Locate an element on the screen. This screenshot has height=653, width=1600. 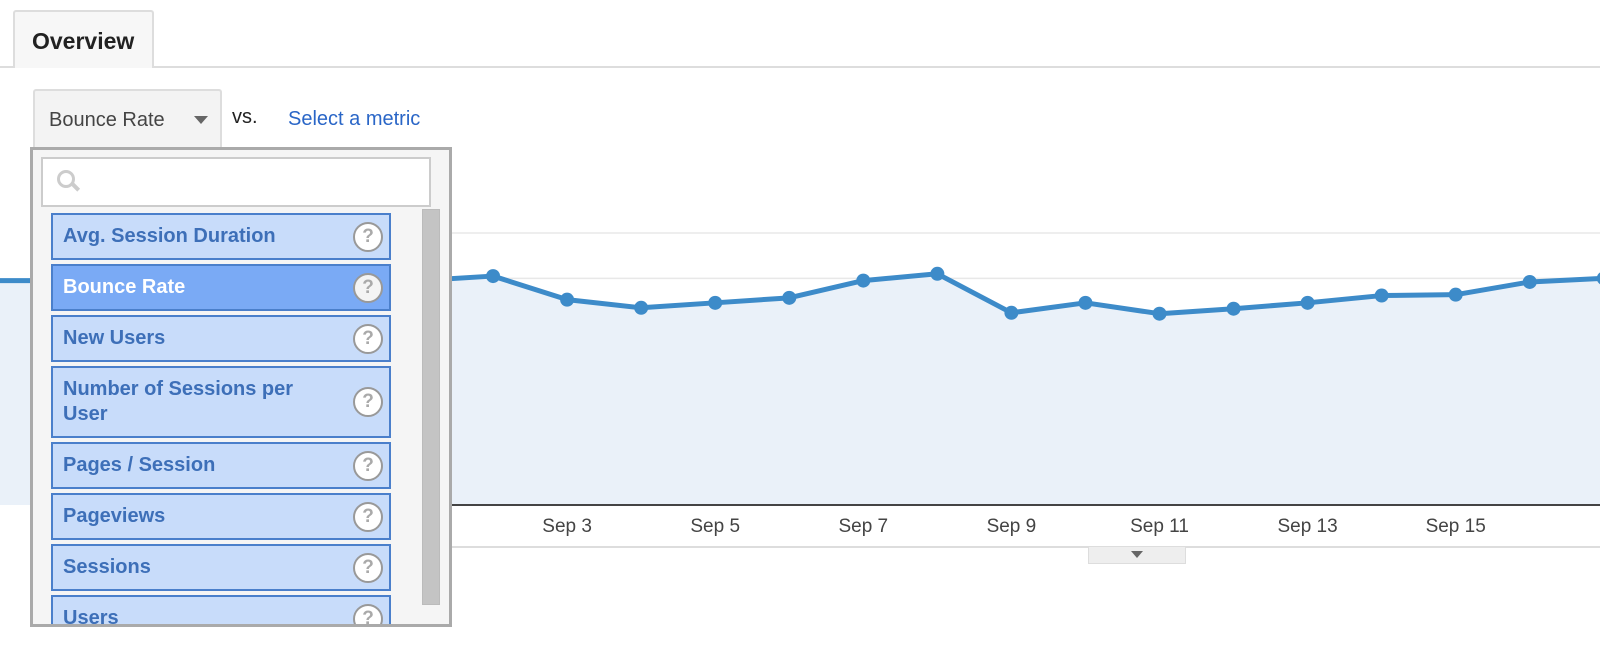
x-tick-label: Sep 11 is located at coordinates (1159, 526).